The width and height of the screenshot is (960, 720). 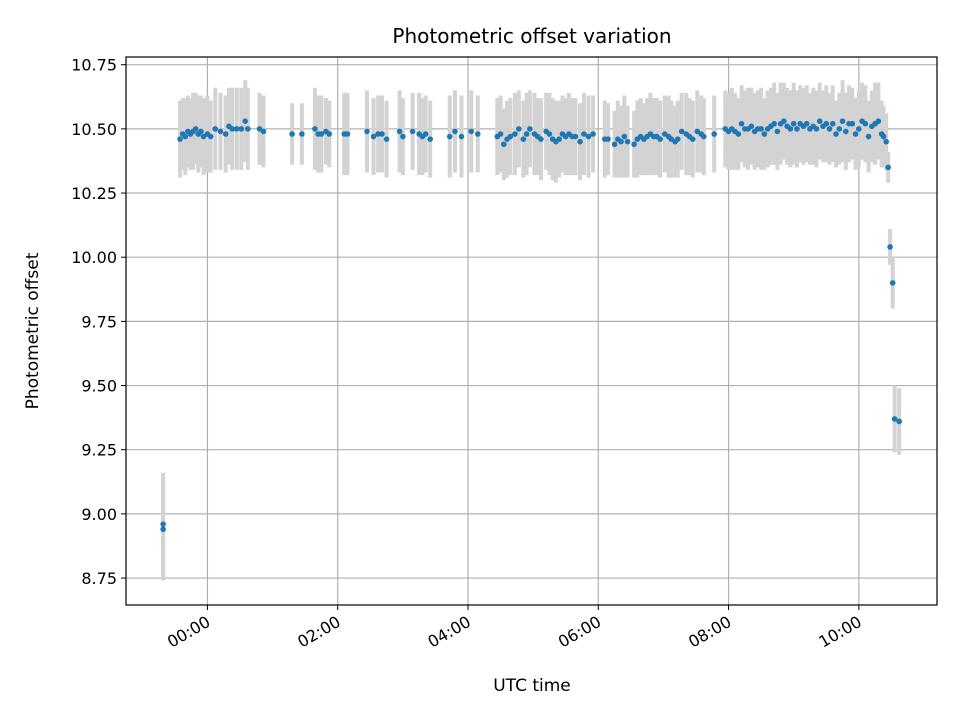 I want to click on y-tick-label: 9.25, so click(x=99, y=450).